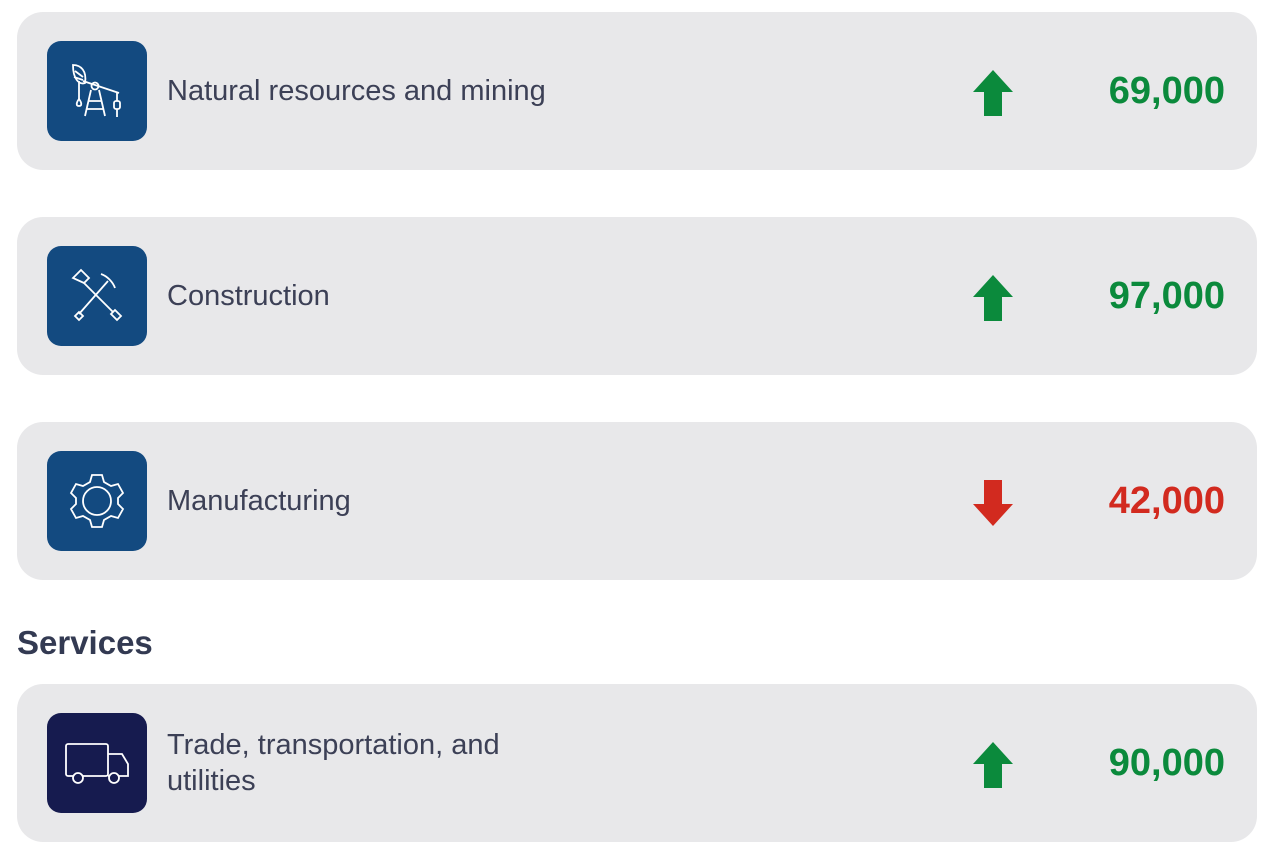 The image size is (1280, 852). Describe the element at coordinates (993, 503) in the screenshot. I see `arrow-down-icon` at that location.